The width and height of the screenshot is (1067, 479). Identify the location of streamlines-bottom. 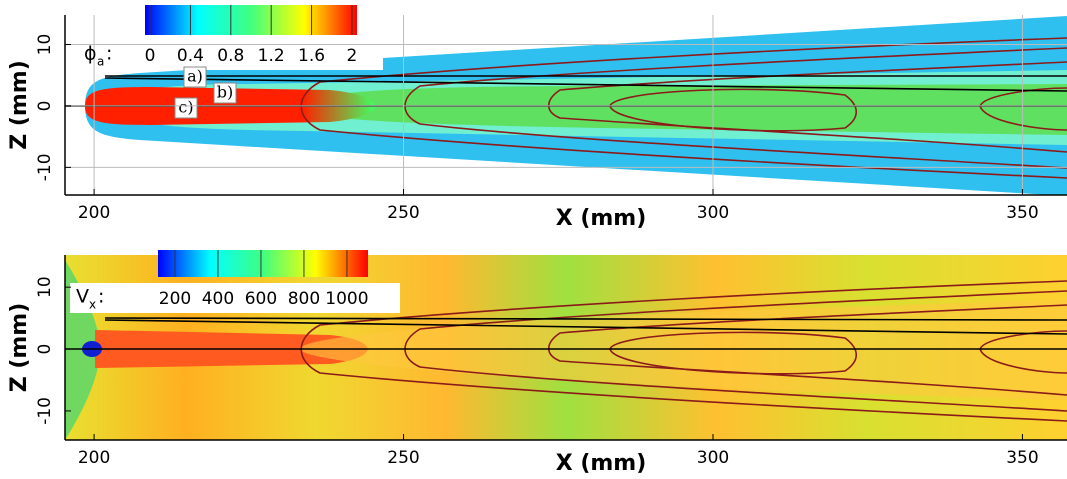
(566, 333).